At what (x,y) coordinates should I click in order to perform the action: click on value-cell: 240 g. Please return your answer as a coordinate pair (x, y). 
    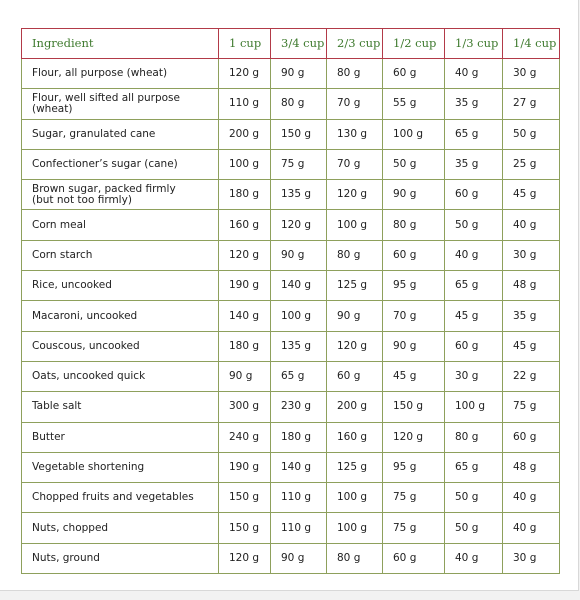
    Looking at the image, I should click on (244, 437).